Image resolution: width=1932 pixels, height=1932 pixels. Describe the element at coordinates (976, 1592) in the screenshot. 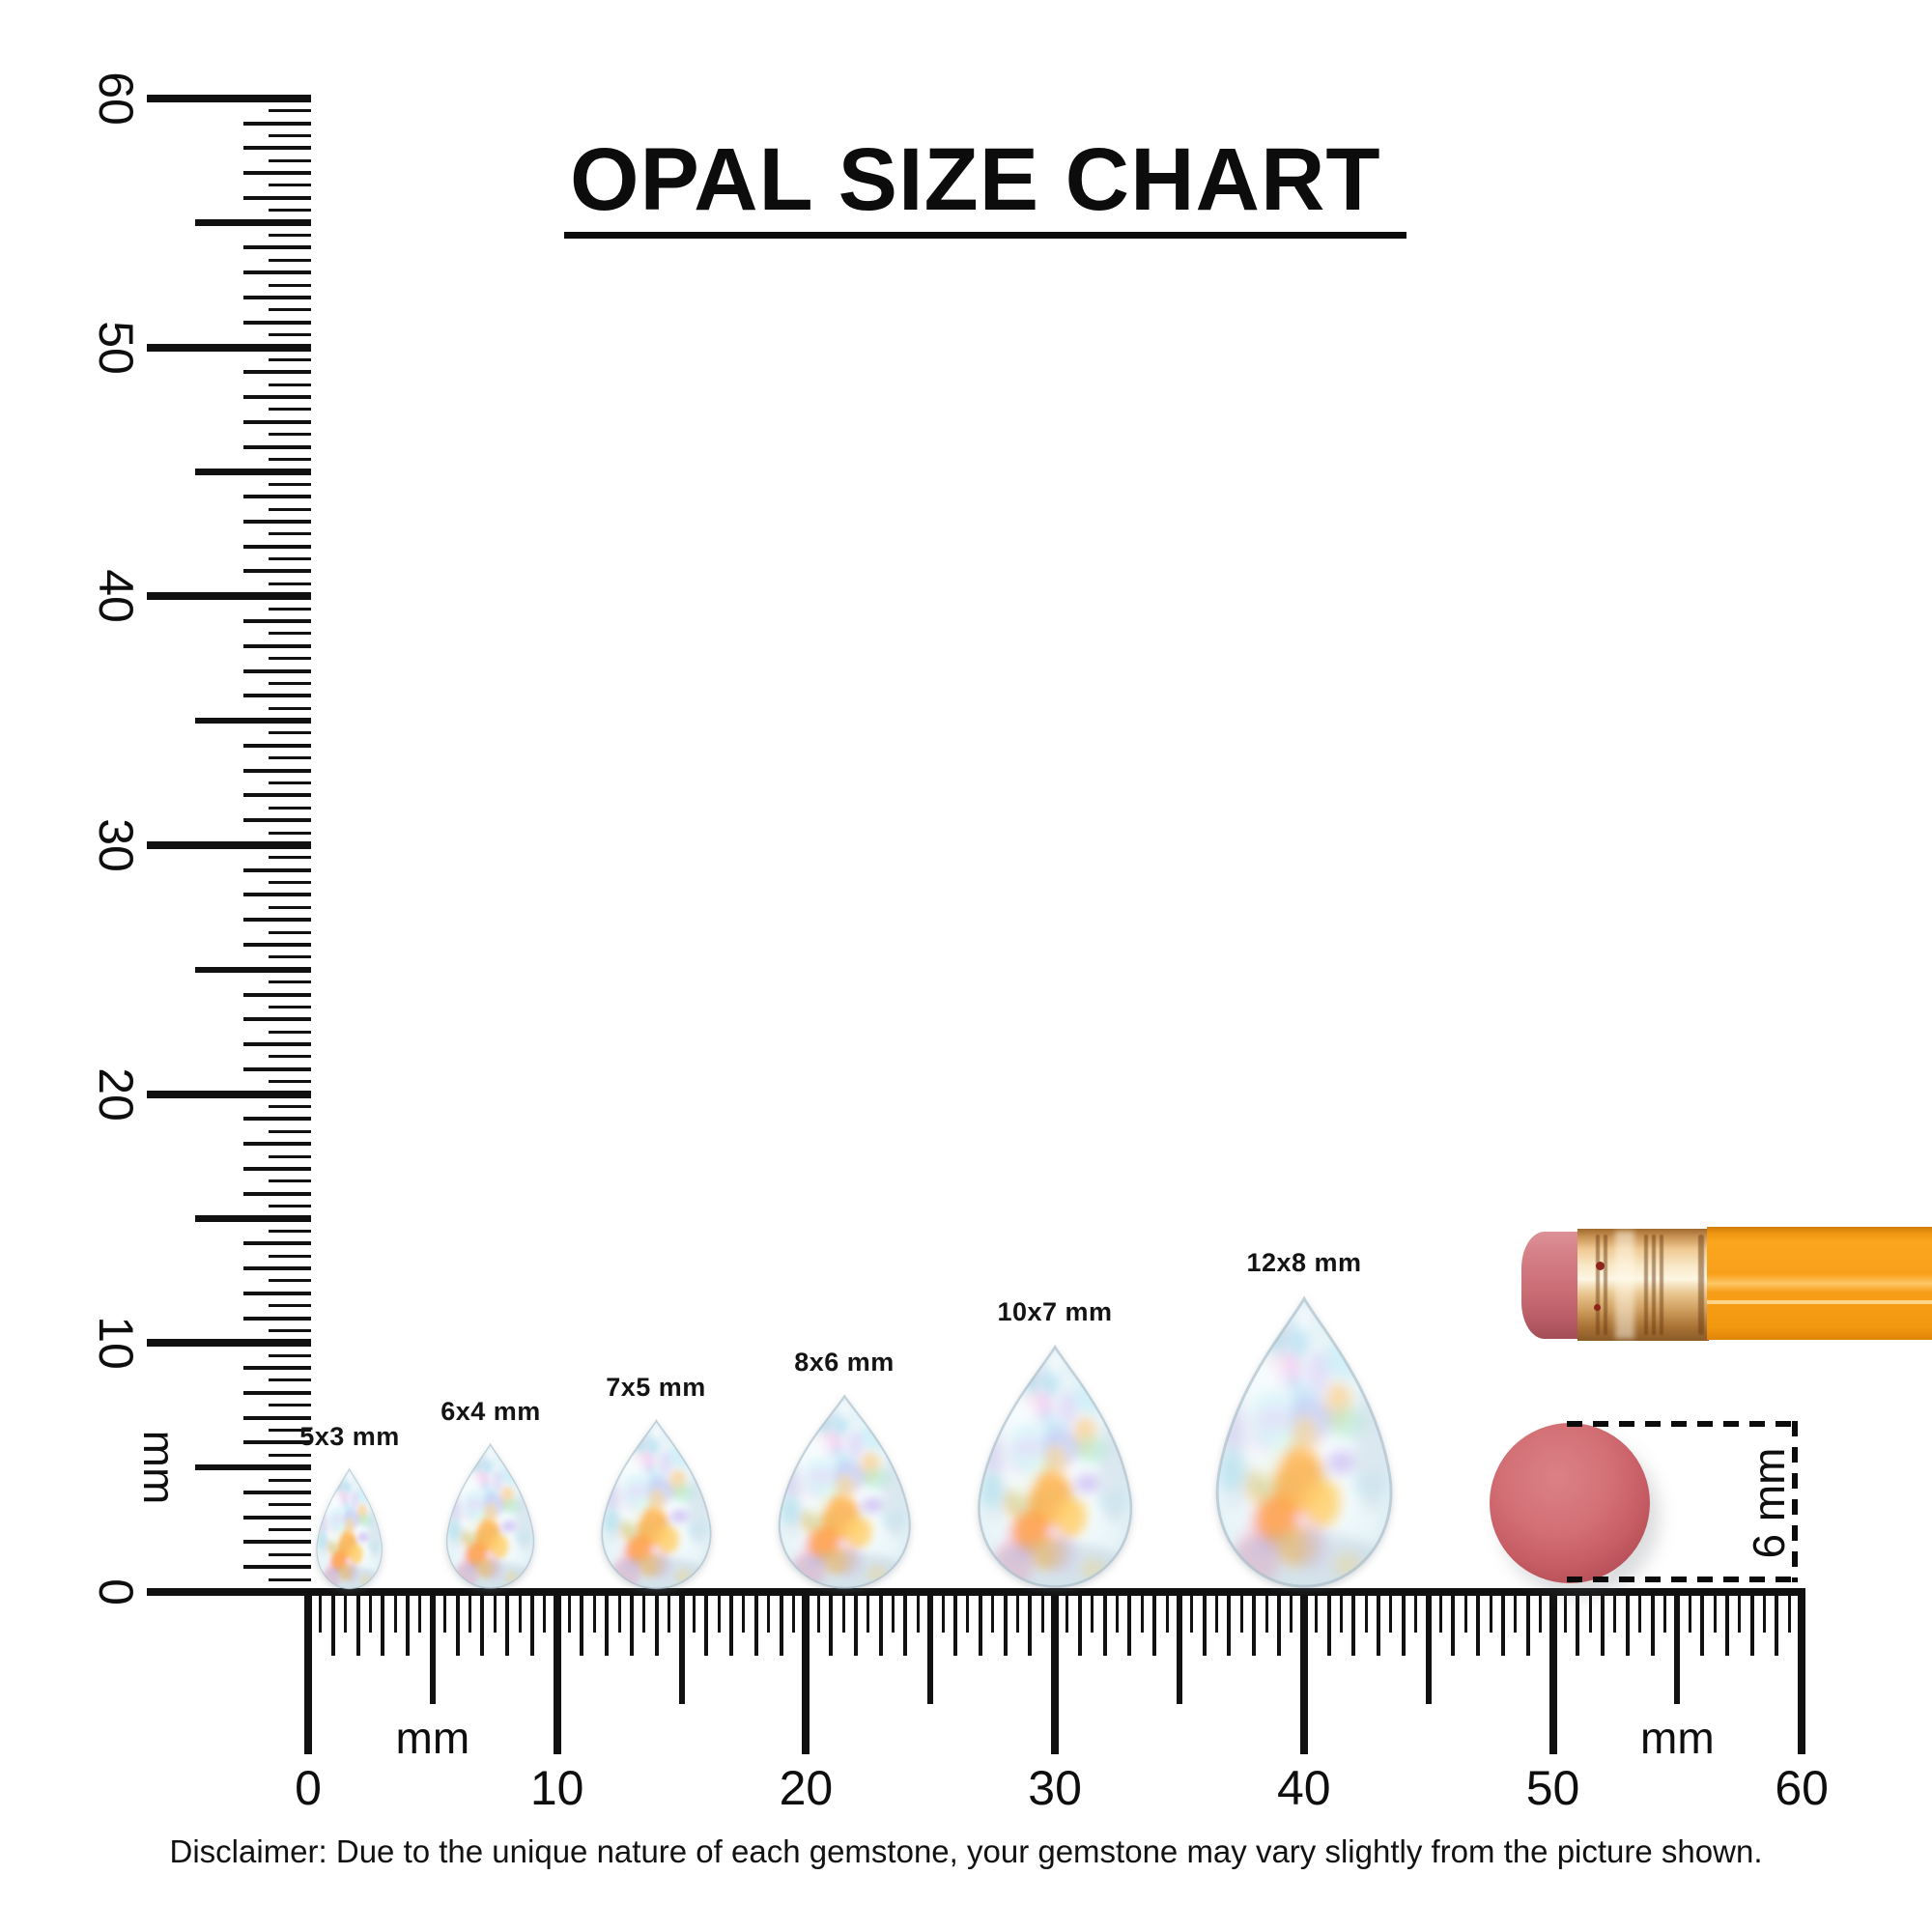

I see `ruler-baseline` at that location.